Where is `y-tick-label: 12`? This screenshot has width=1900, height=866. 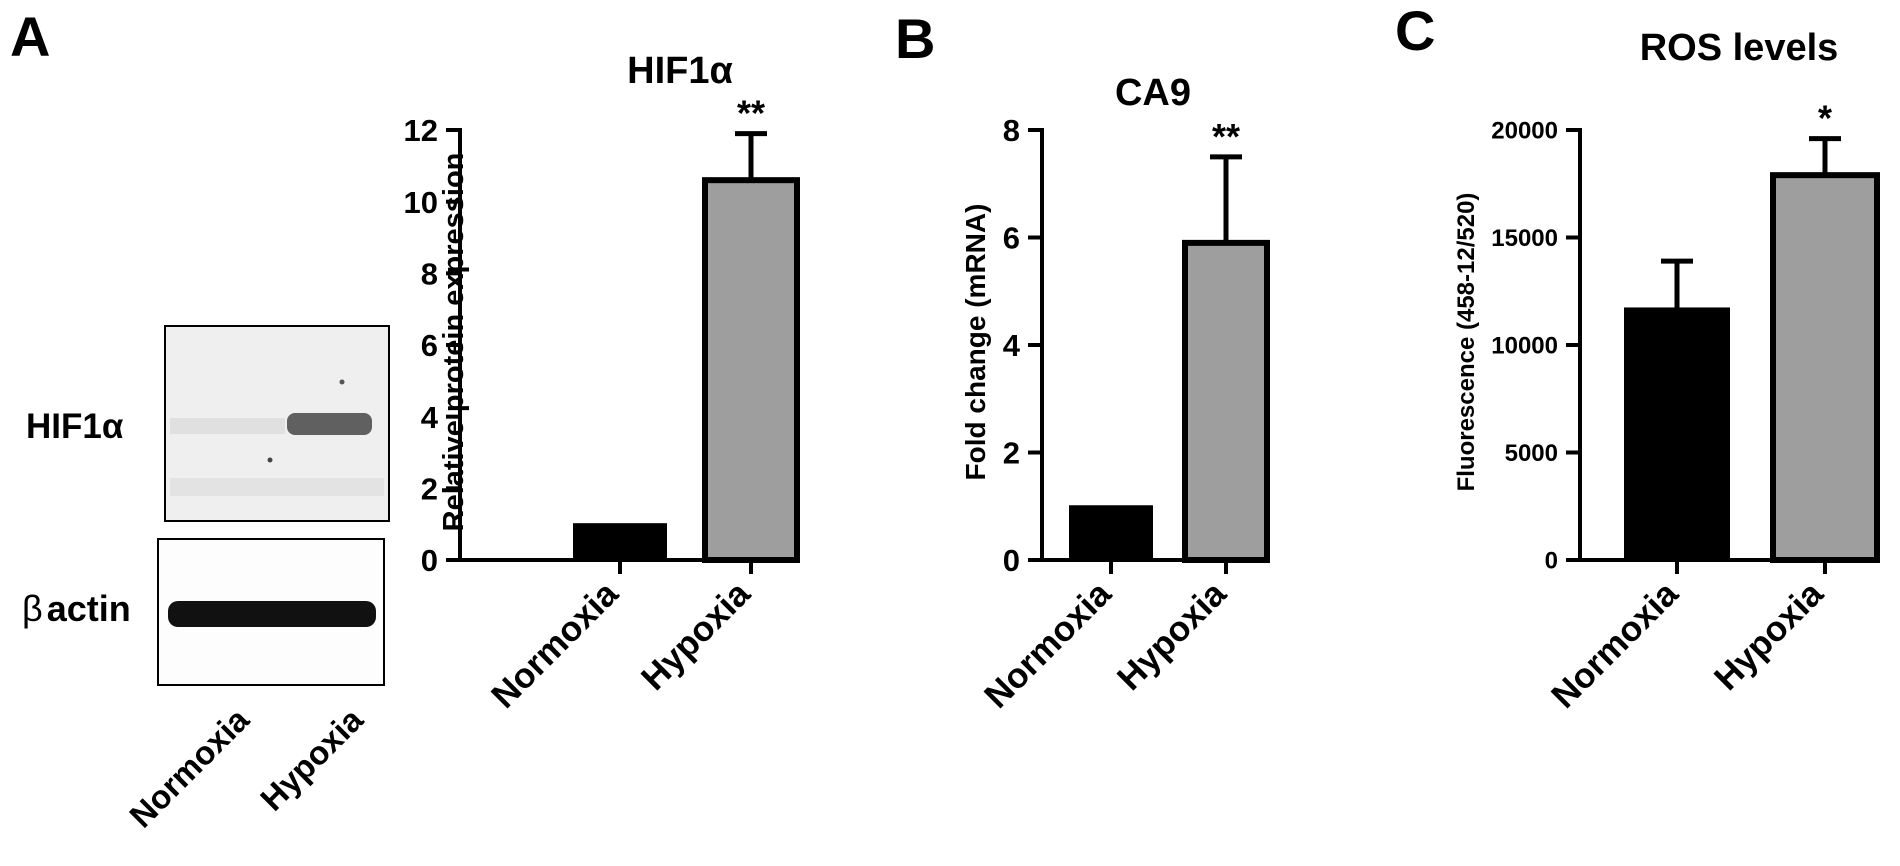
y-tick-label: 12 is located at coordinates (421, 130).